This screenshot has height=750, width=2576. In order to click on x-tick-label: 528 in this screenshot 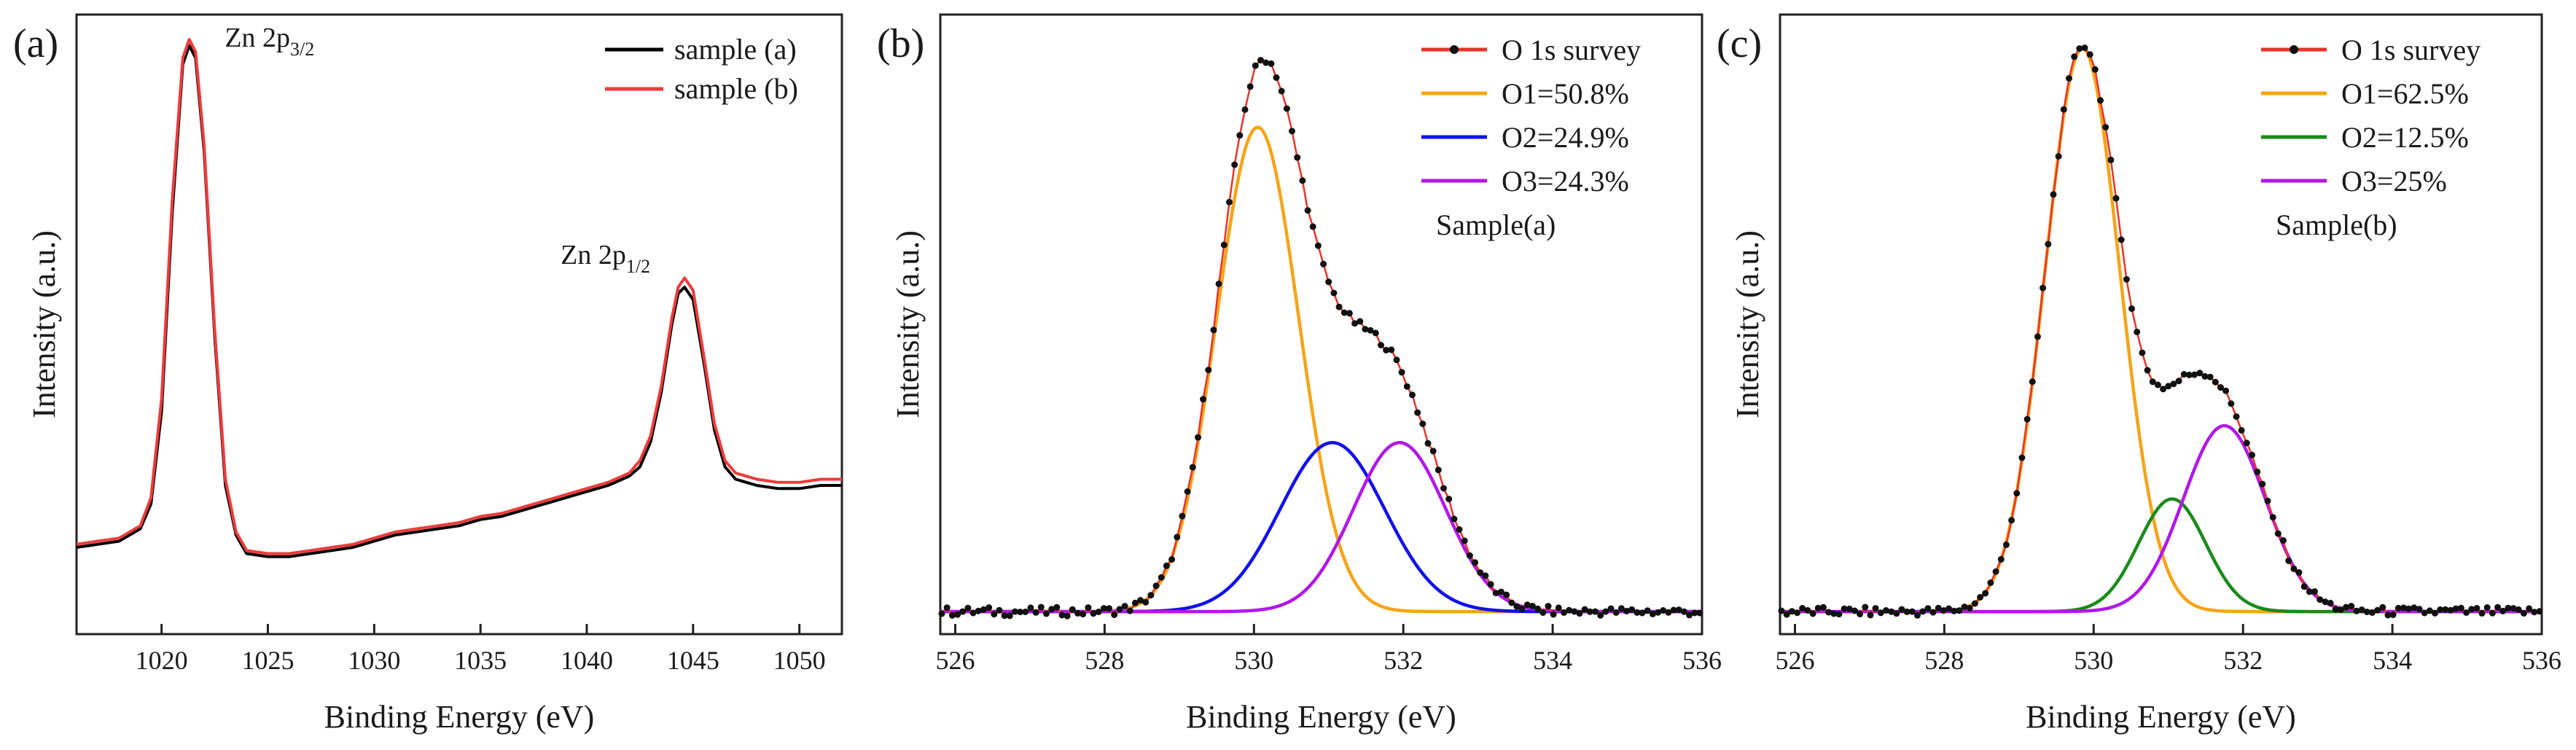, I will do `click(1944, 660)`.